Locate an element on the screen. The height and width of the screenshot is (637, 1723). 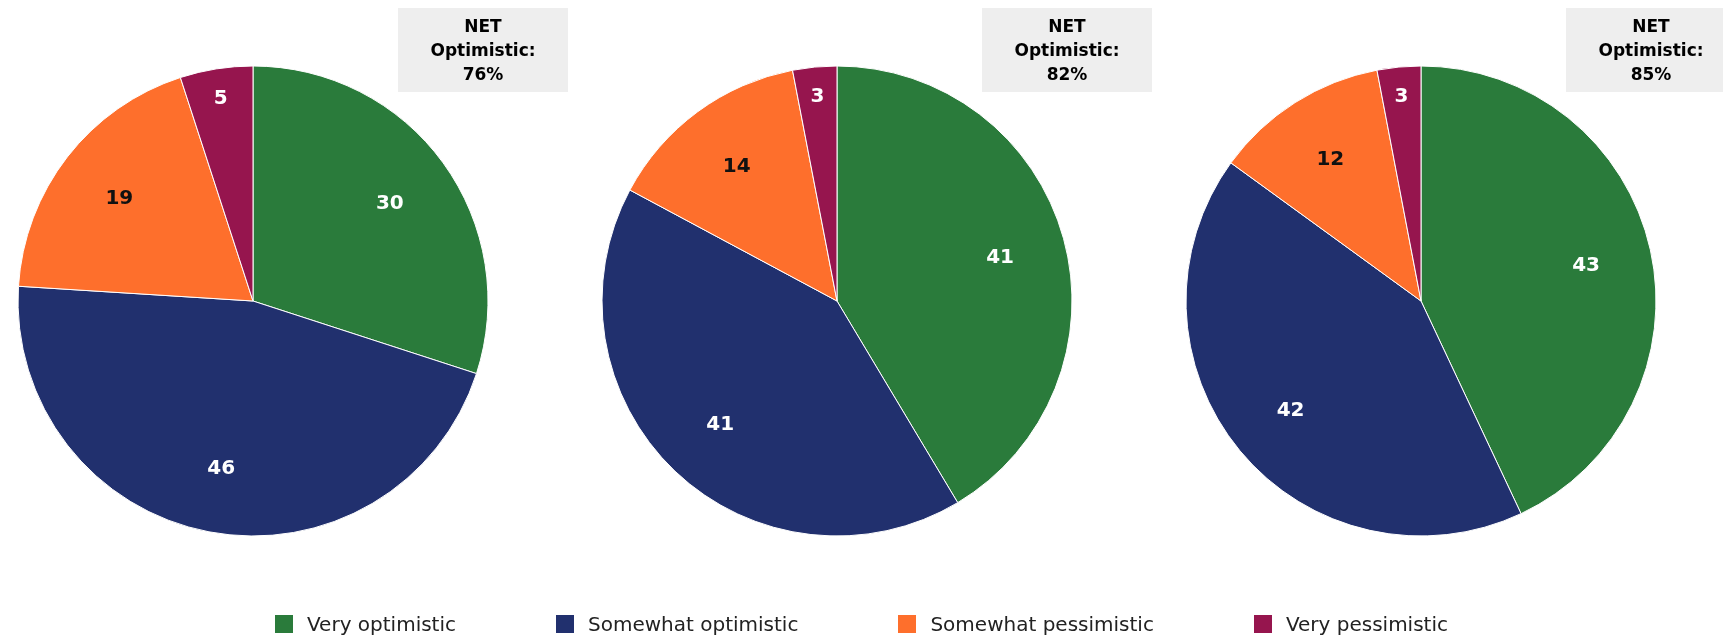
data-label: 14 is located at coordinates (736, 164).